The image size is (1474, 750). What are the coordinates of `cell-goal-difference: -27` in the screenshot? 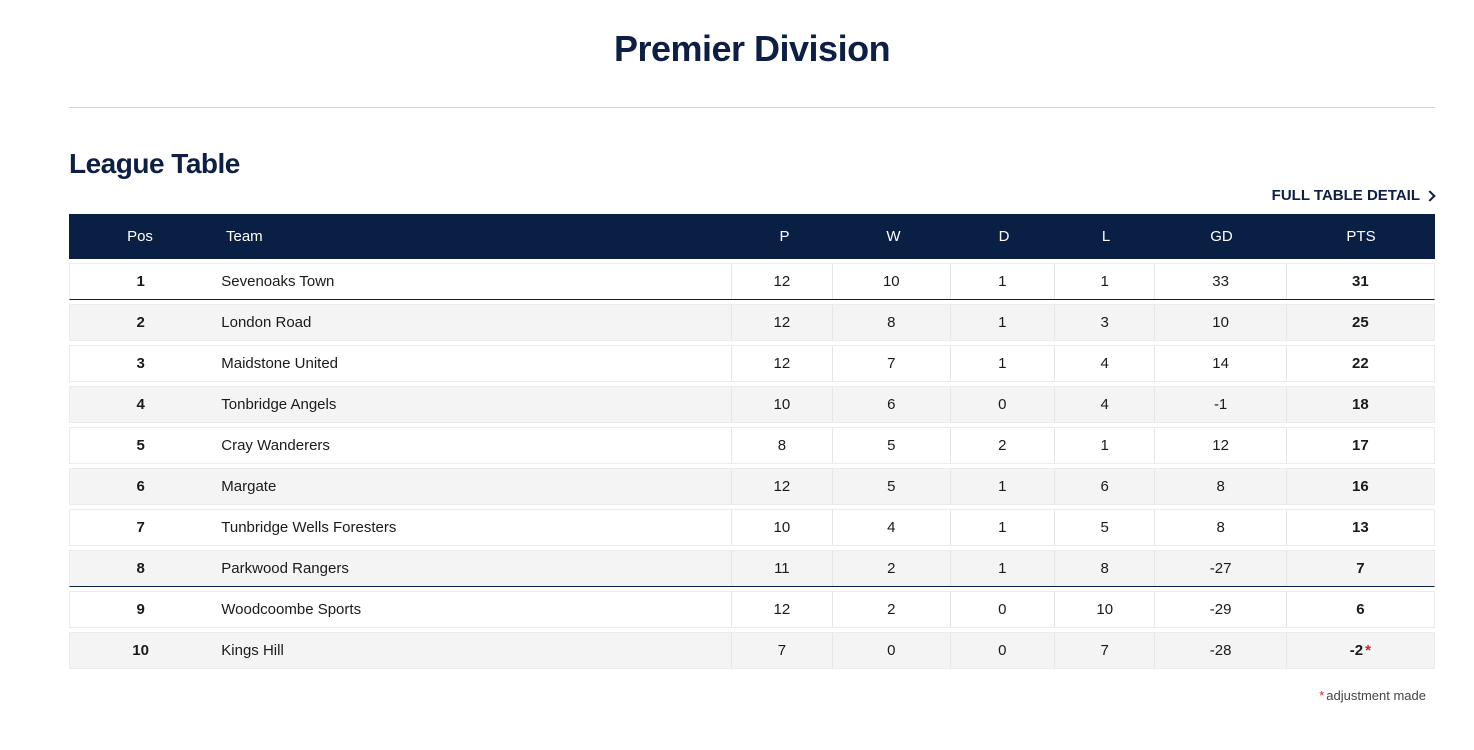 It's located at (1221, 568).